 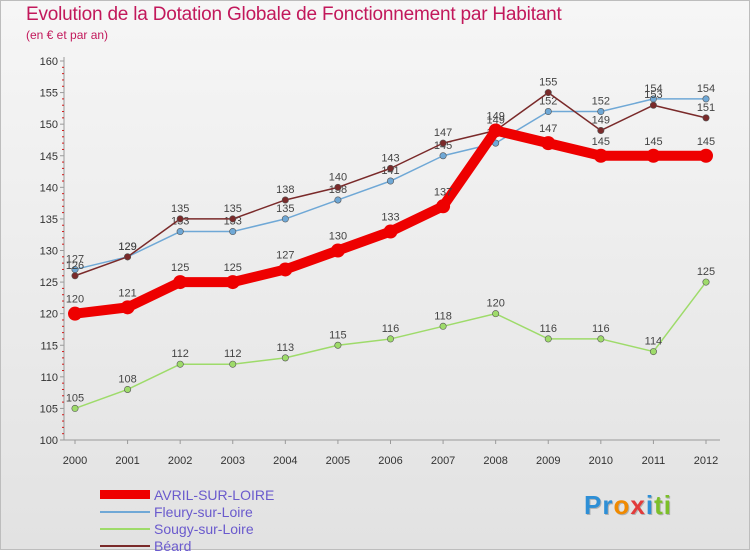 I want to click on x-tick-label: 2006, so click(x=390, y=461).